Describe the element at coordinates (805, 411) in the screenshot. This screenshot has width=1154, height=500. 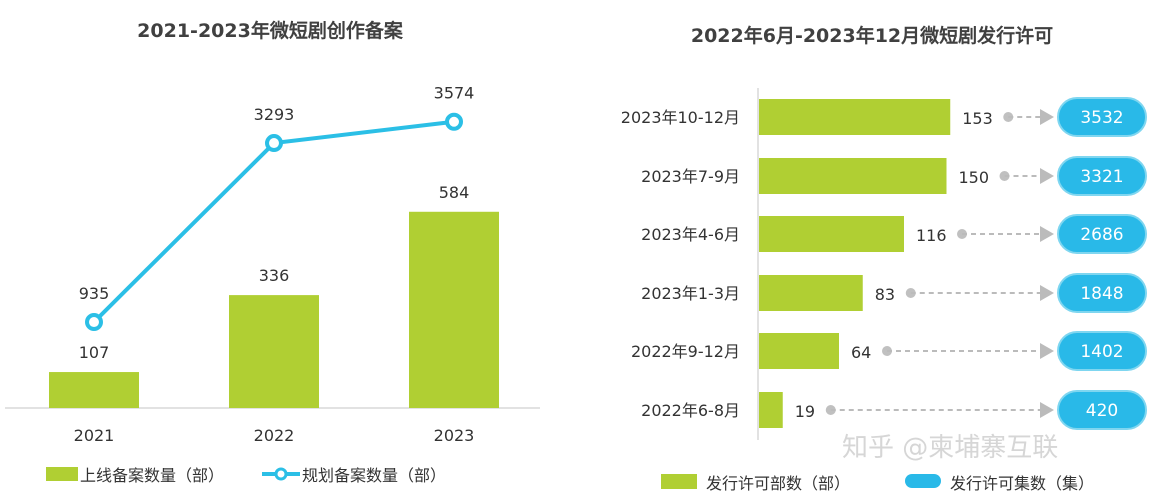
I see `bar-label: 19` at that location.